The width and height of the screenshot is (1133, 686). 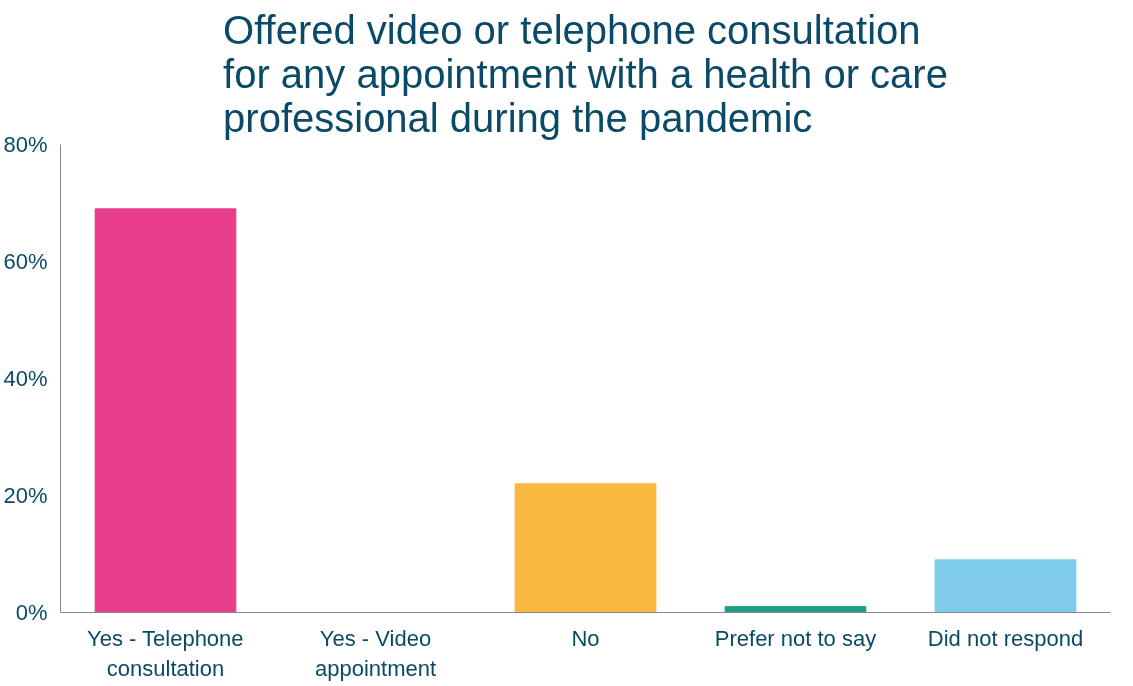 What do you see at coordinates (165, 653) in the screenshot?
I see `x-tick-label: Yes - Telephone consultation` at bounding box center [165, 653].